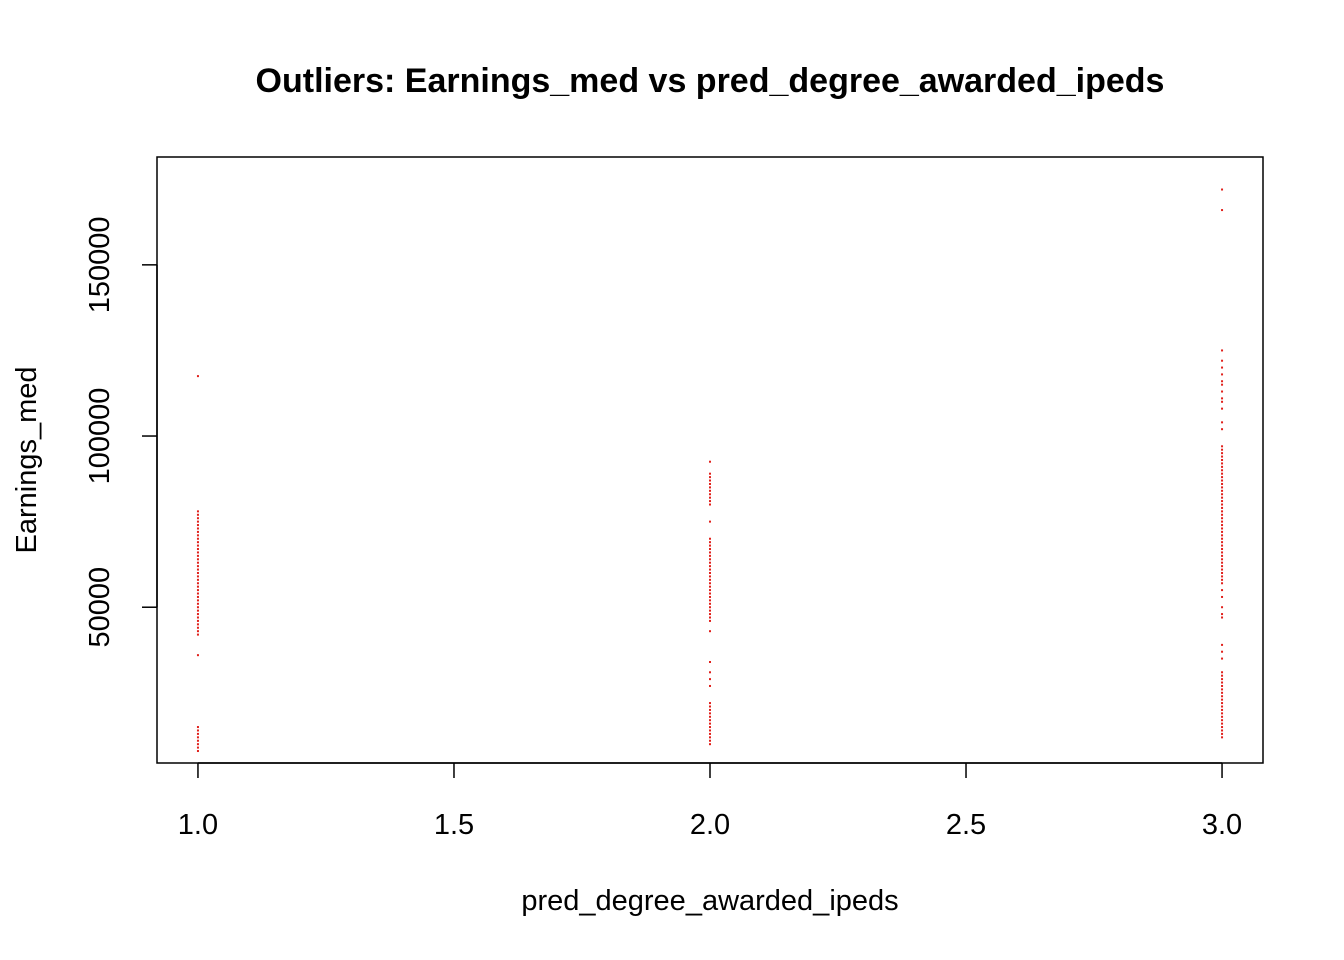 The height and width of the screenshot is (960, 1344). I want to click on x-tick-label: 1.5, so click(454, 825).